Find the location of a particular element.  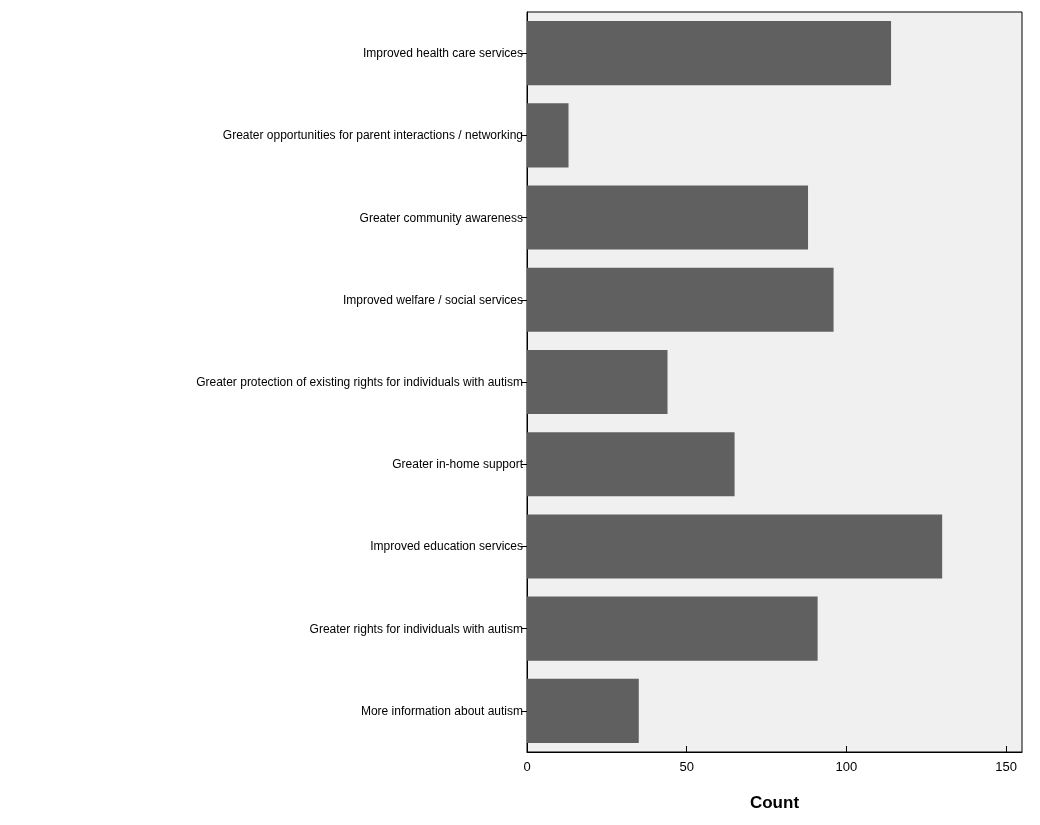

x-tick-label: 0 is located at coordinates (527, 766).